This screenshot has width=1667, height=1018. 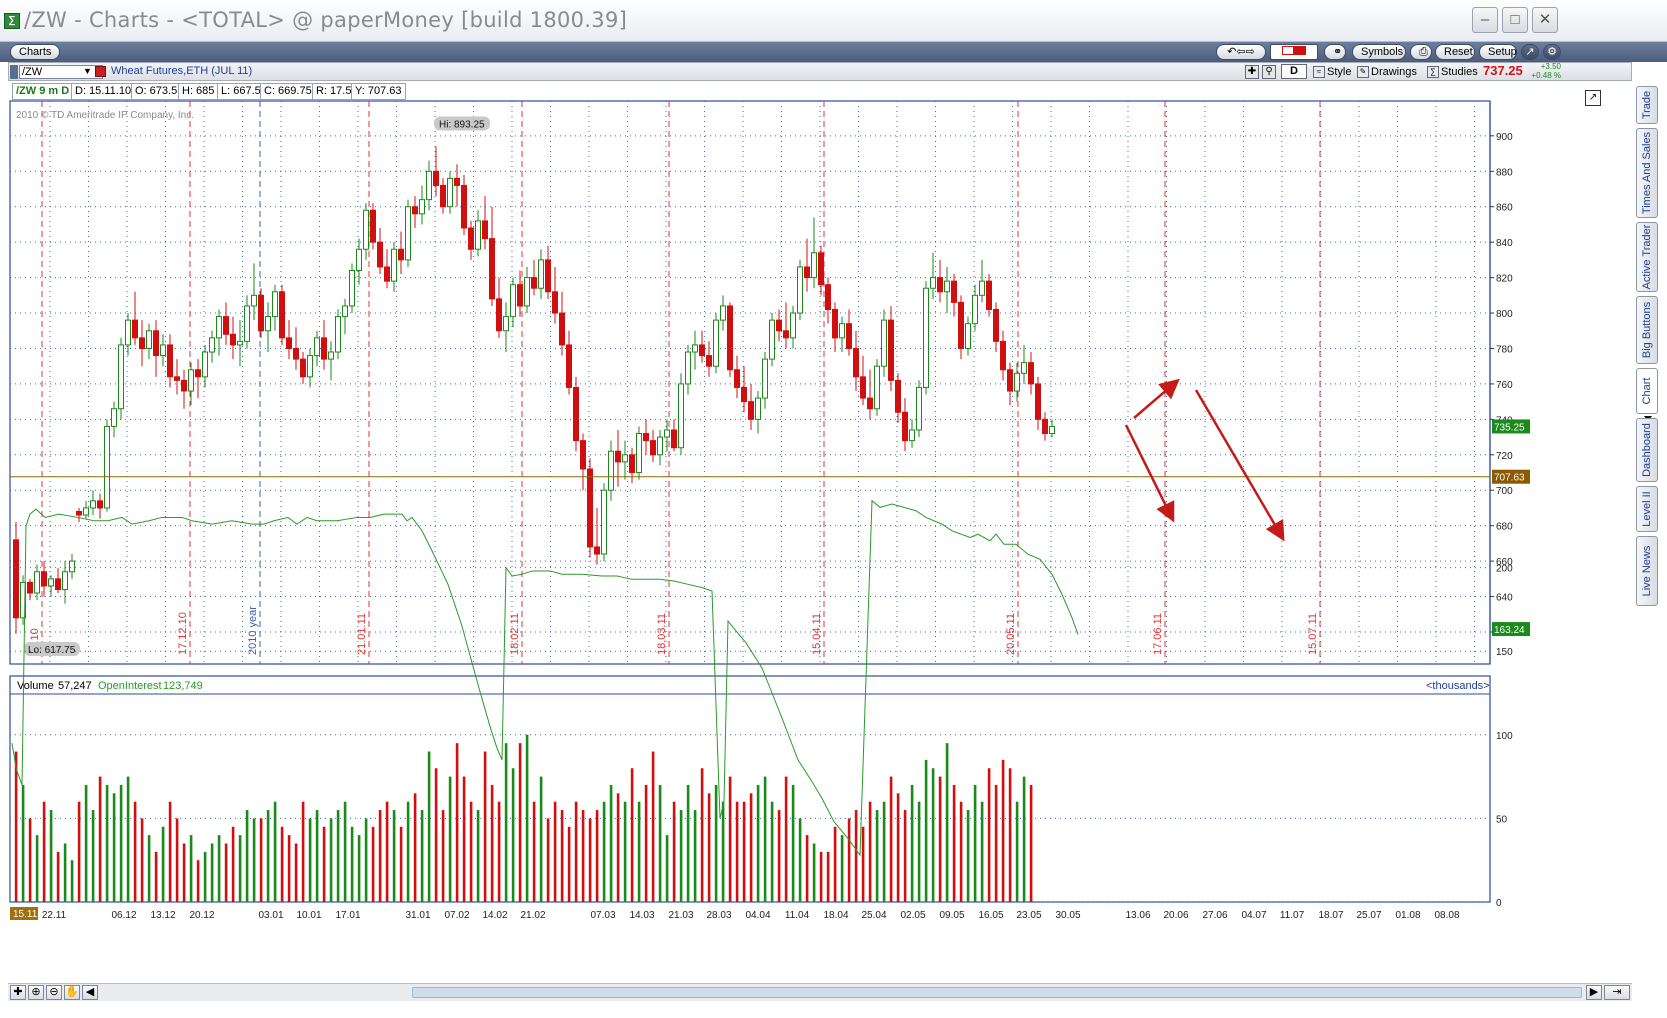 What do you see at coordinates (1530, 52) in the screenshot?
I see `detach-icon: ↗` at bounding box center [1530, 52].